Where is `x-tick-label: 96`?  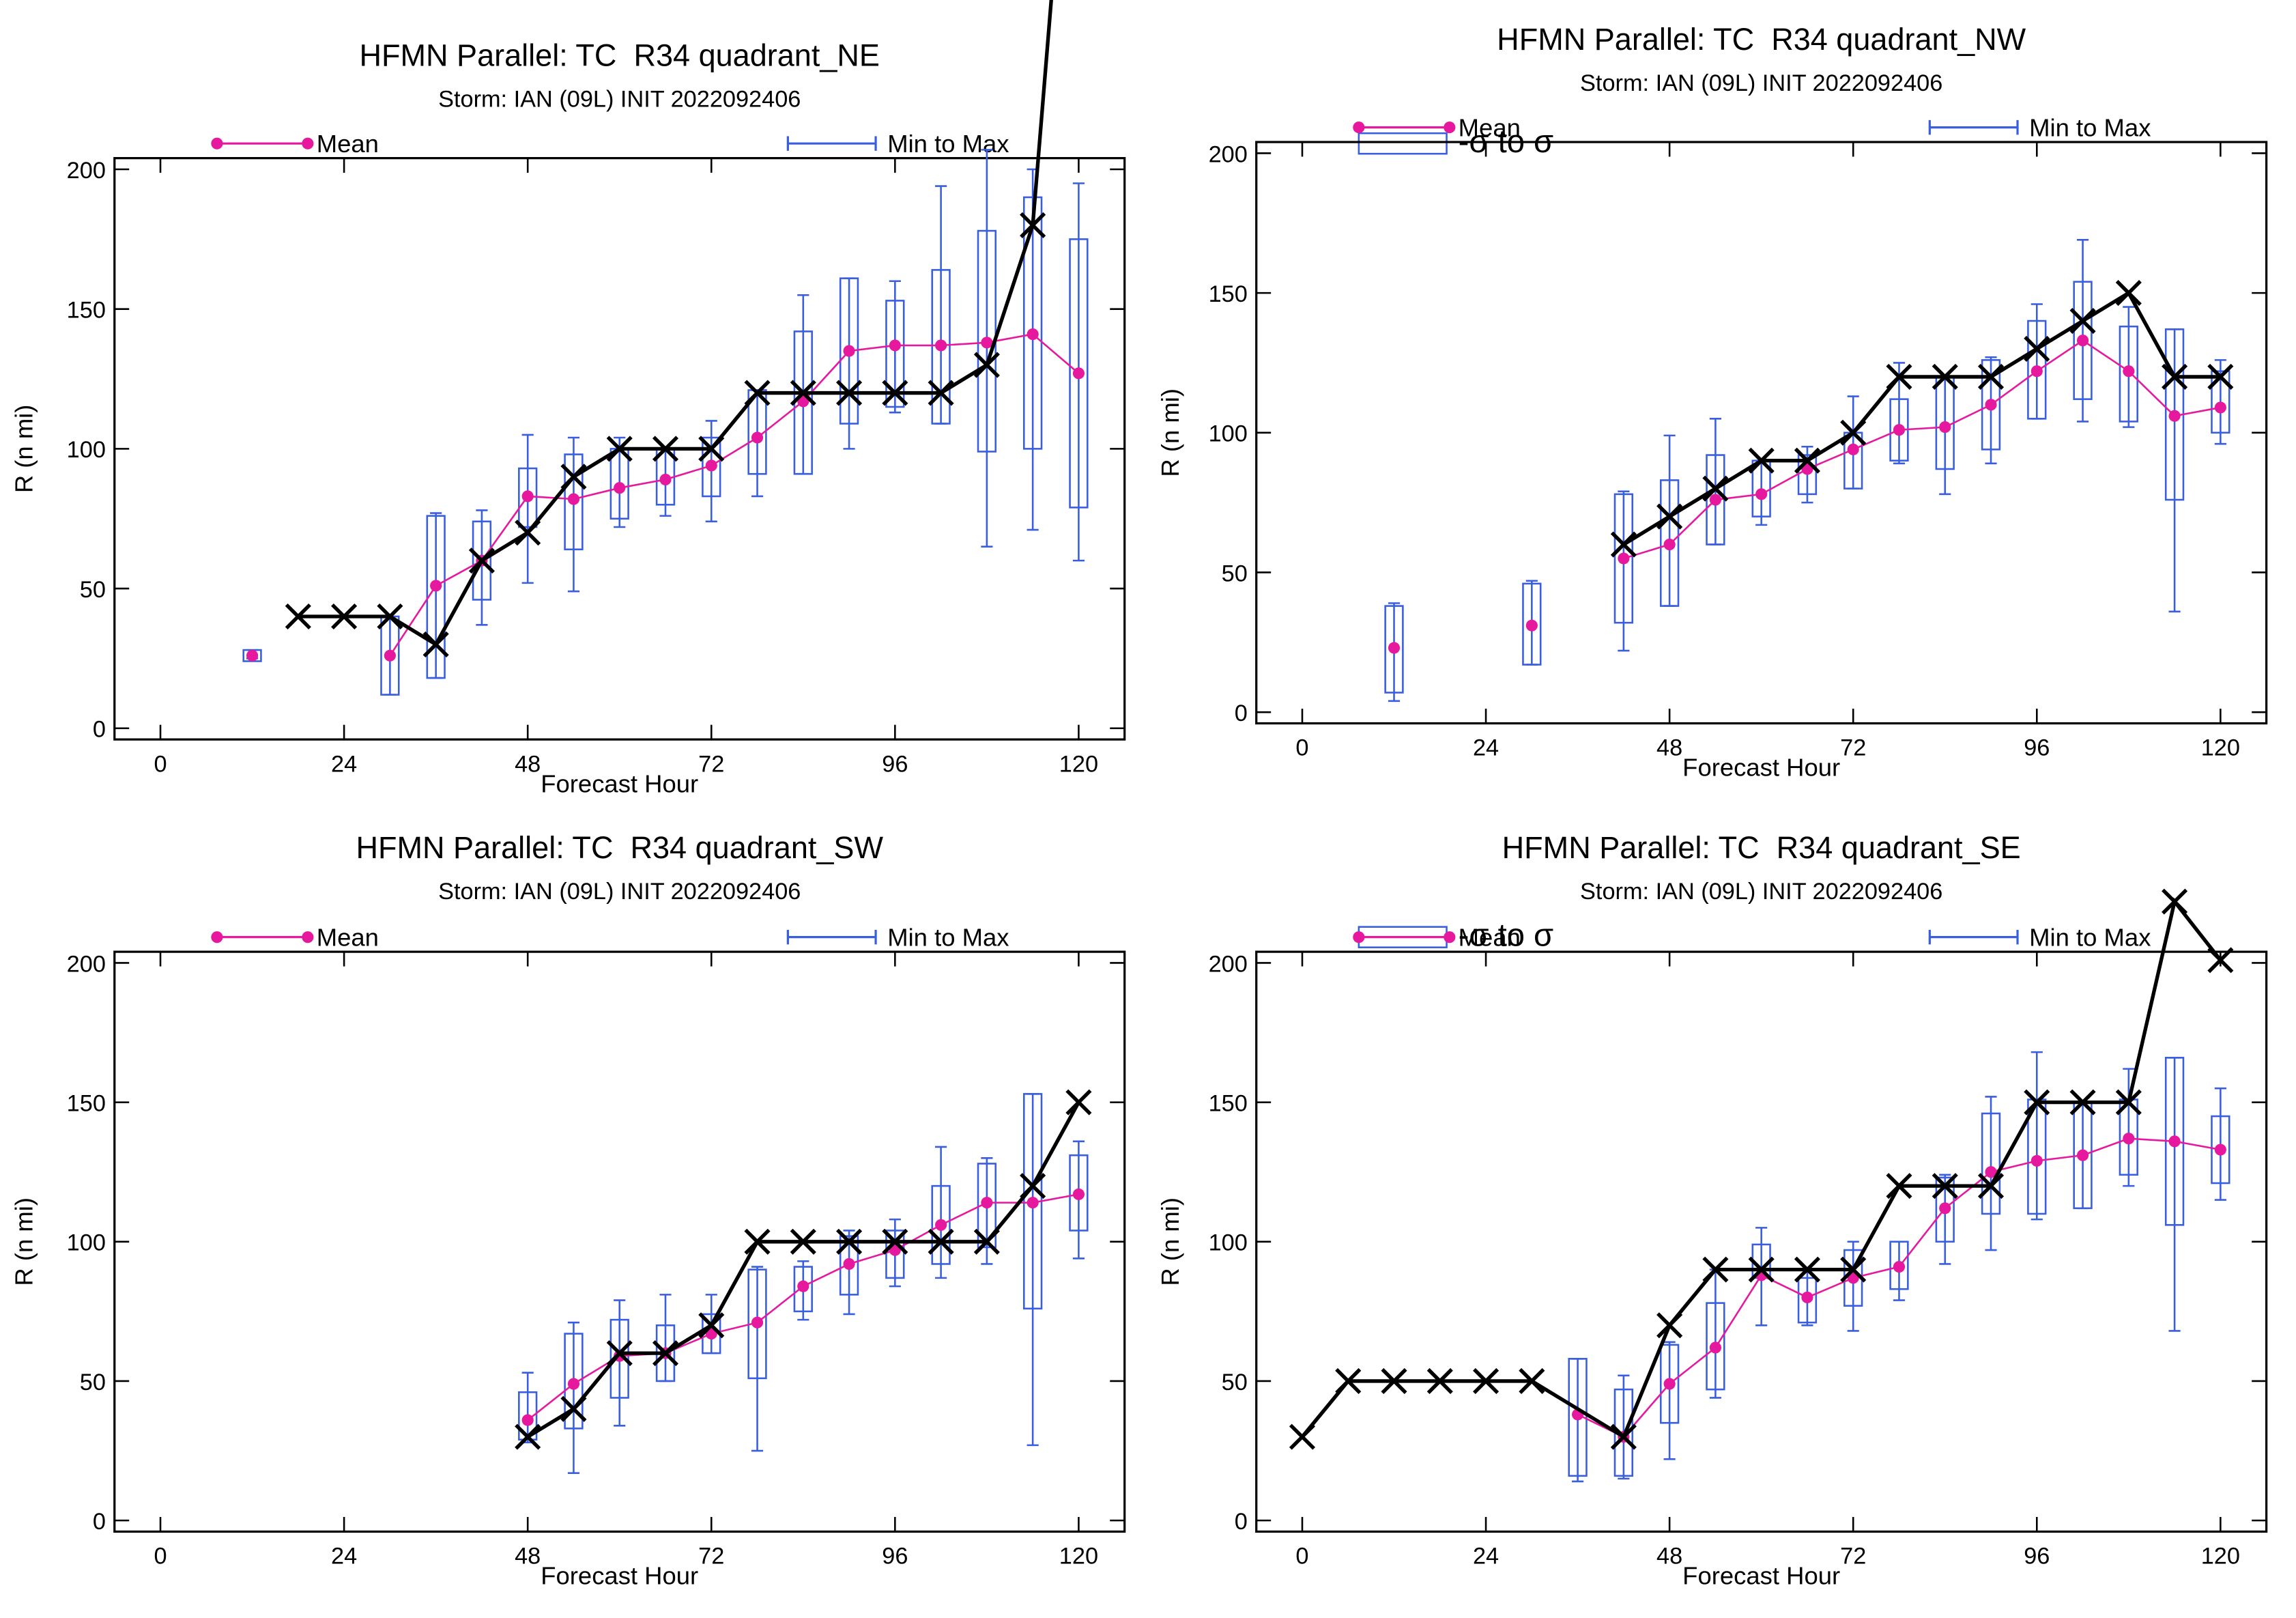 x-tick-label: 96 is located at coordinates (2037, 1557).